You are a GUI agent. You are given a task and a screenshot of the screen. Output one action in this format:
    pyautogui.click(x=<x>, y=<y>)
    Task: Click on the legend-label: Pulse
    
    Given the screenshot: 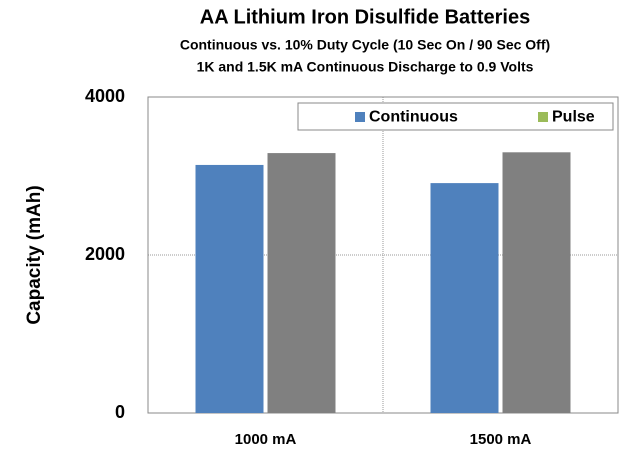 What is the action you would take?
    pyautogui.click(x=573, y=117)
    